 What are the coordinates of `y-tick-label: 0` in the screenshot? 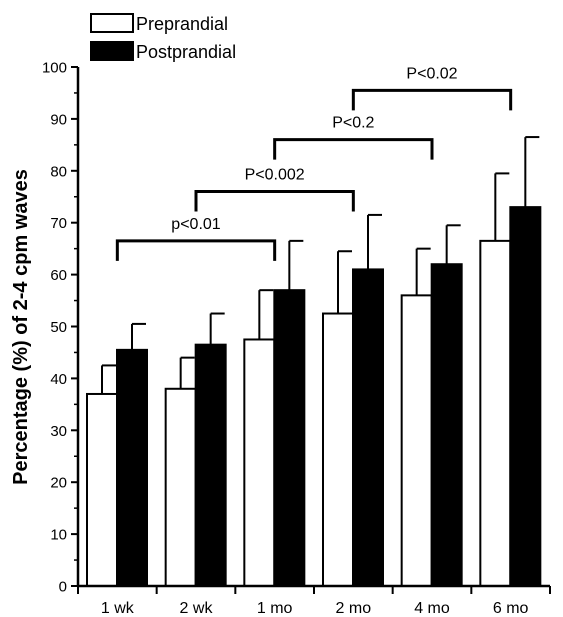 It's located at (63, 587).